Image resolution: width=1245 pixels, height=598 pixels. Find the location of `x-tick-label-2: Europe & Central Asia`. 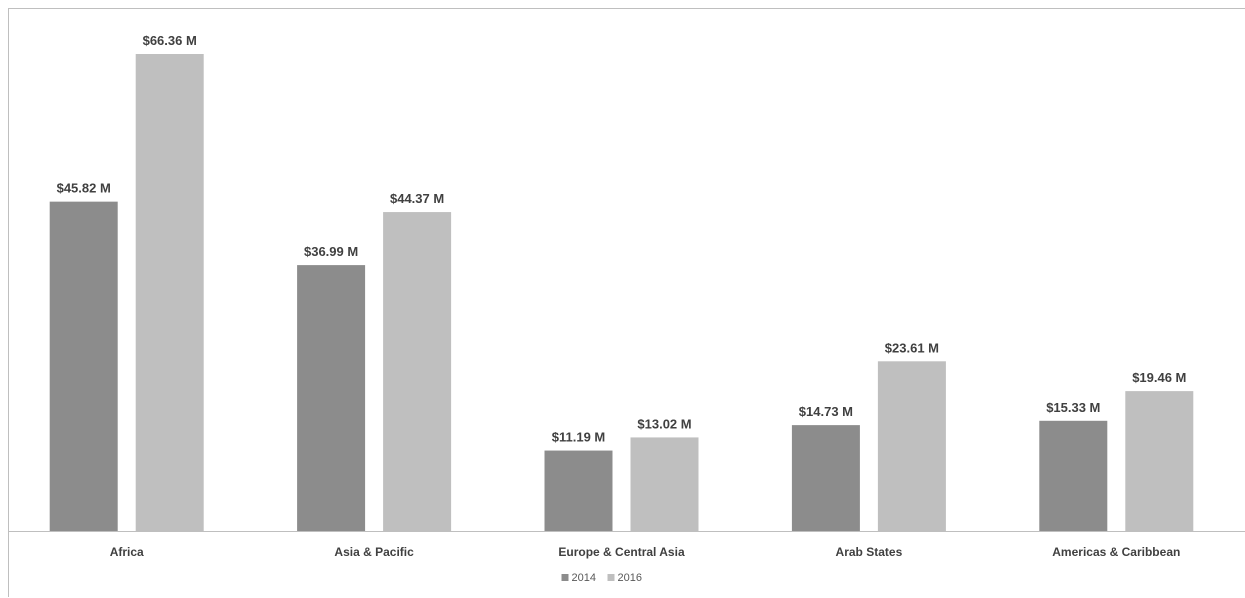

x-tick-label-2: Europe & Central Asia is located at coordinates (621, 552).